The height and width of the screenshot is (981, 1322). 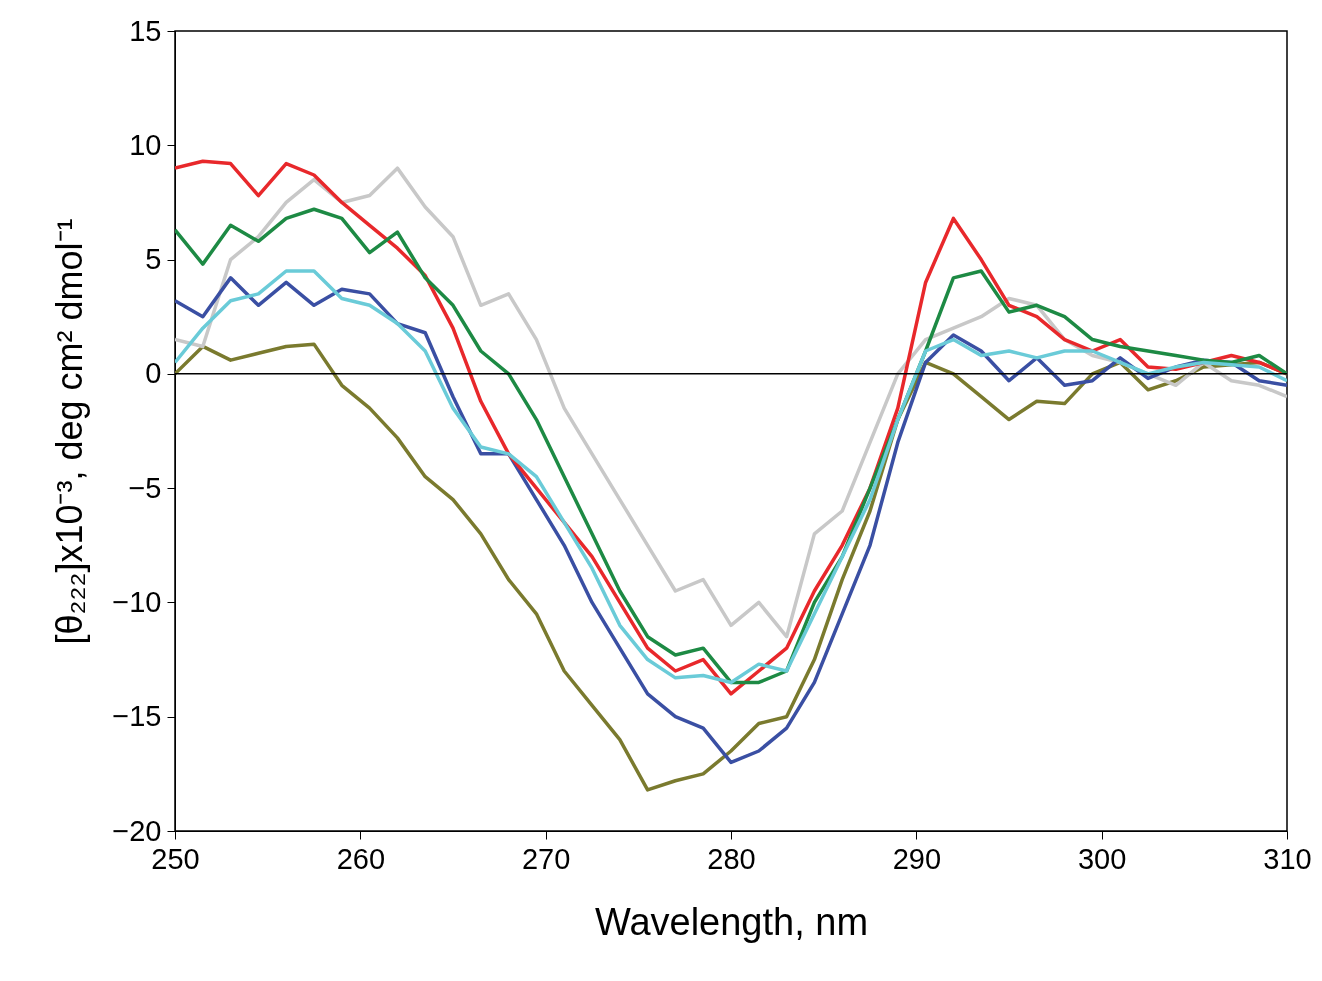 I want to click on x-tick-label: 260, so click(x=361, y=858).